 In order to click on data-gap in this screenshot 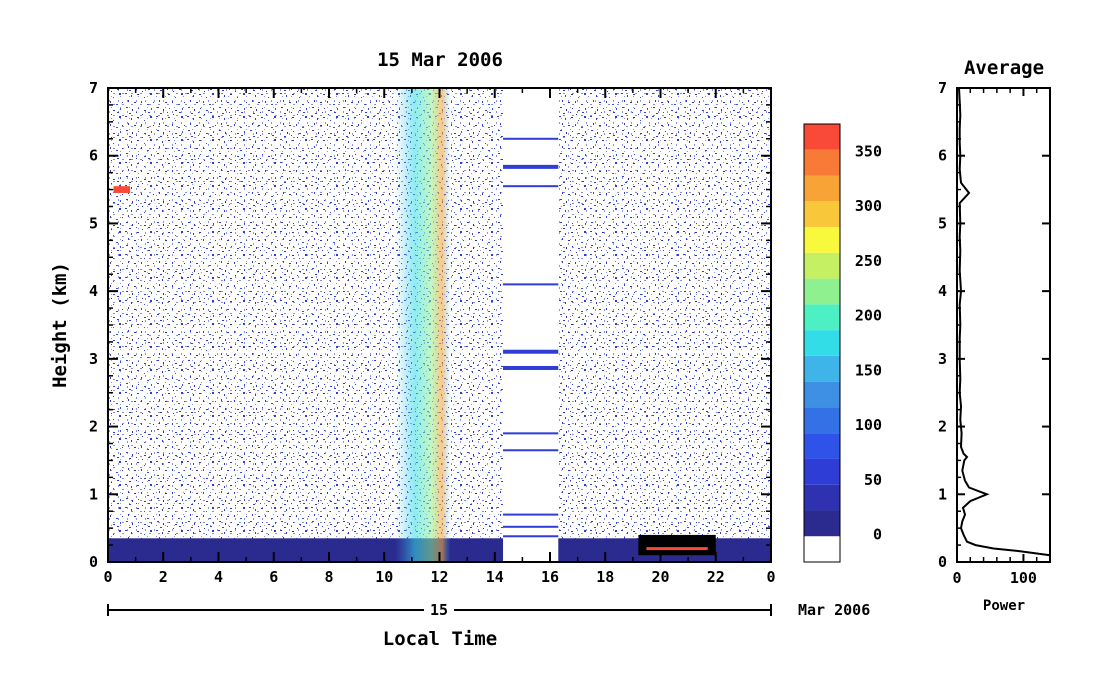, I will do `click(531, 325)`.